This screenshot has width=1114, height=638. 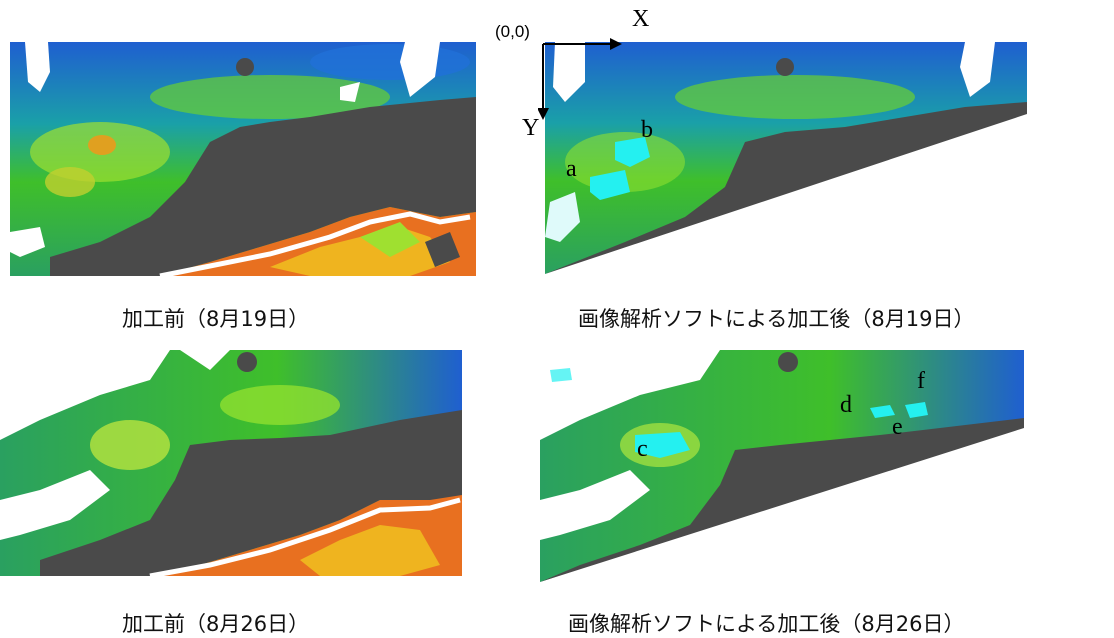 I want to click on axis-arrows, so click(x=580, y=79).